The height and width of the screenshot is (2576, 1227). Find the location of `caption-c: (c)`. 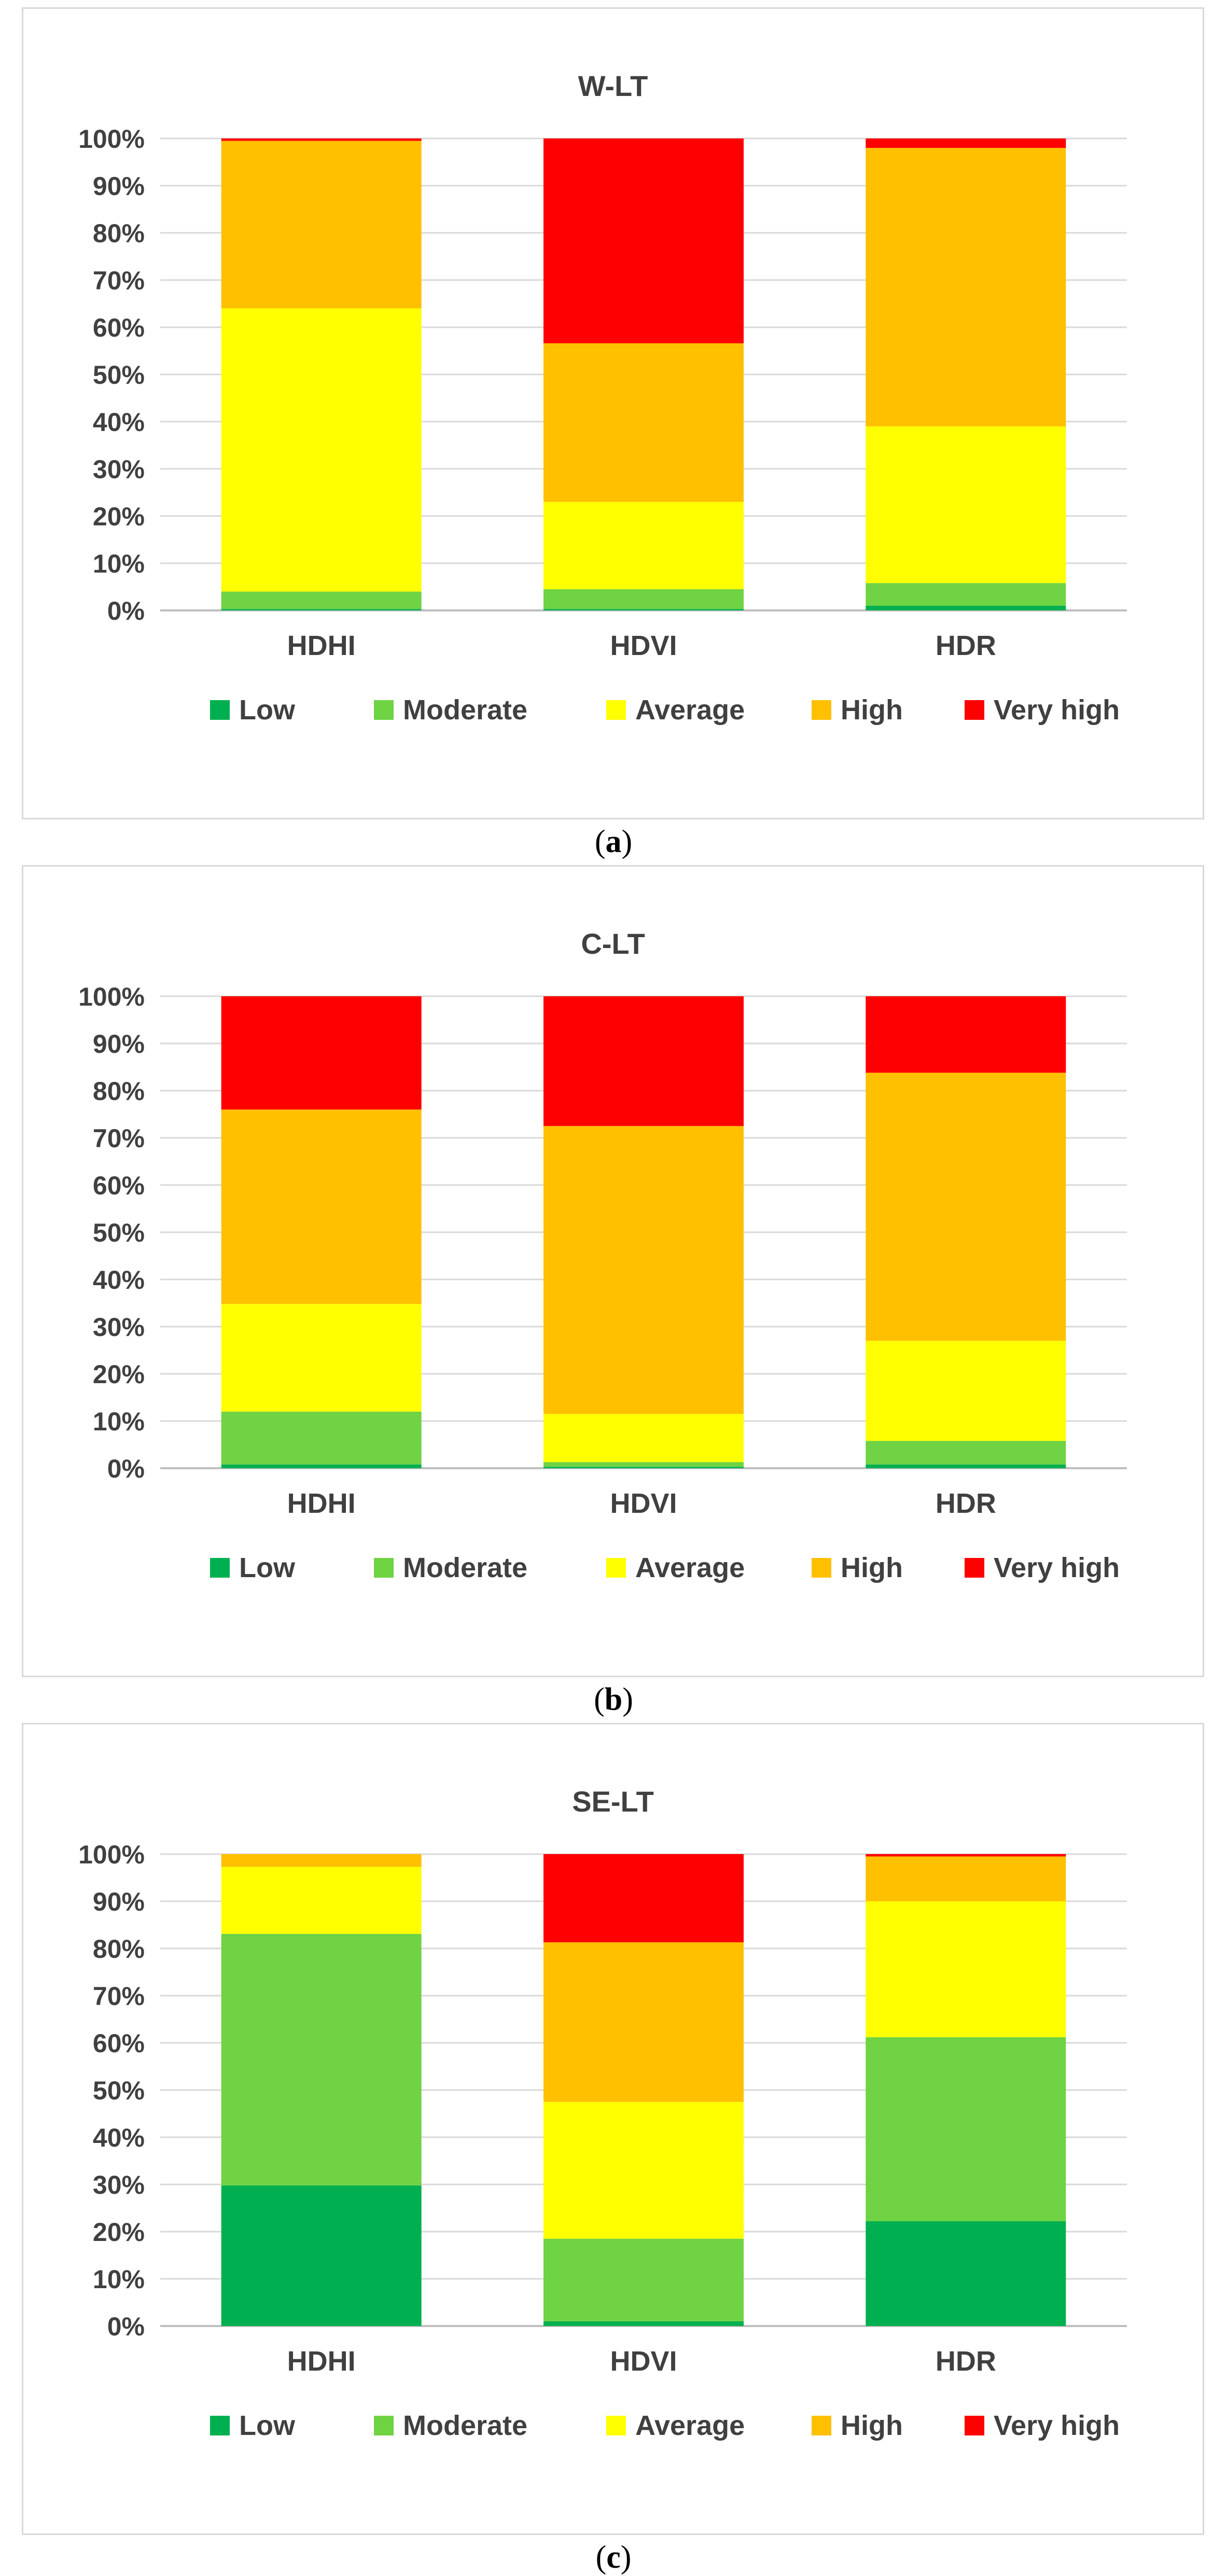

caption-c: (c) is located at coordinates (613, 2557).